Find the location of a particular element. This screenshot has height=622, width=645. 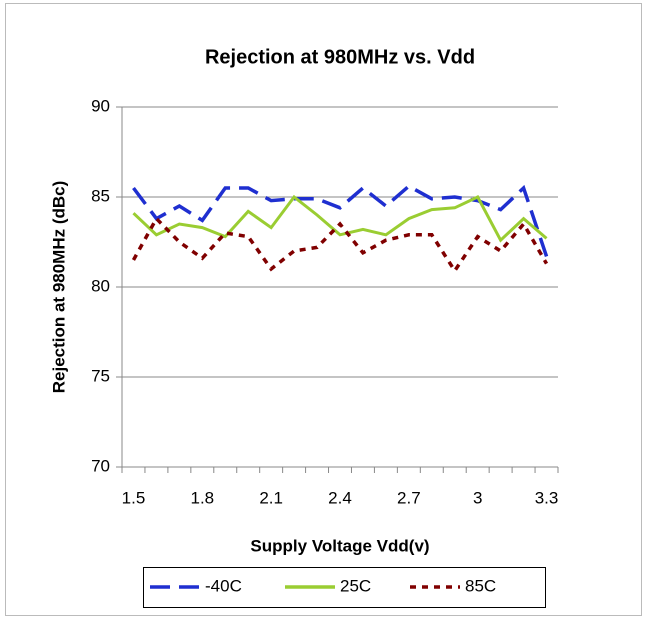

legend-box is located at coordinates (344, 587).